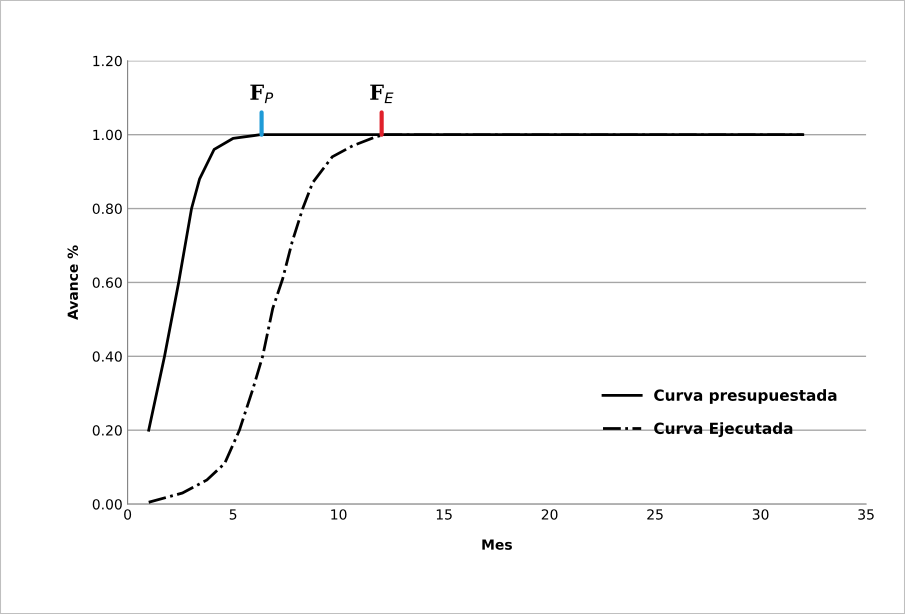 This screenshot has width=905, height=614. What do you see at coordinates (107, 61) in the screenshot?
I see `y-tick-label: 1.20` at bounding box center [107, 61].